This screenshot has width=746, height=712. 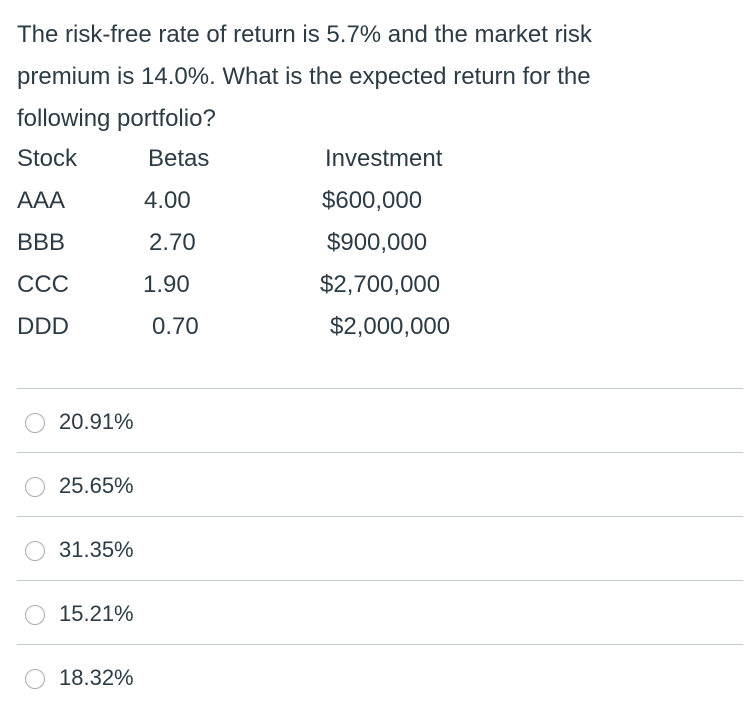 What do you see at coordinates (47, 158) in the screenshot?
I see `header-stock: Stock` at bounding box center [47, 158].